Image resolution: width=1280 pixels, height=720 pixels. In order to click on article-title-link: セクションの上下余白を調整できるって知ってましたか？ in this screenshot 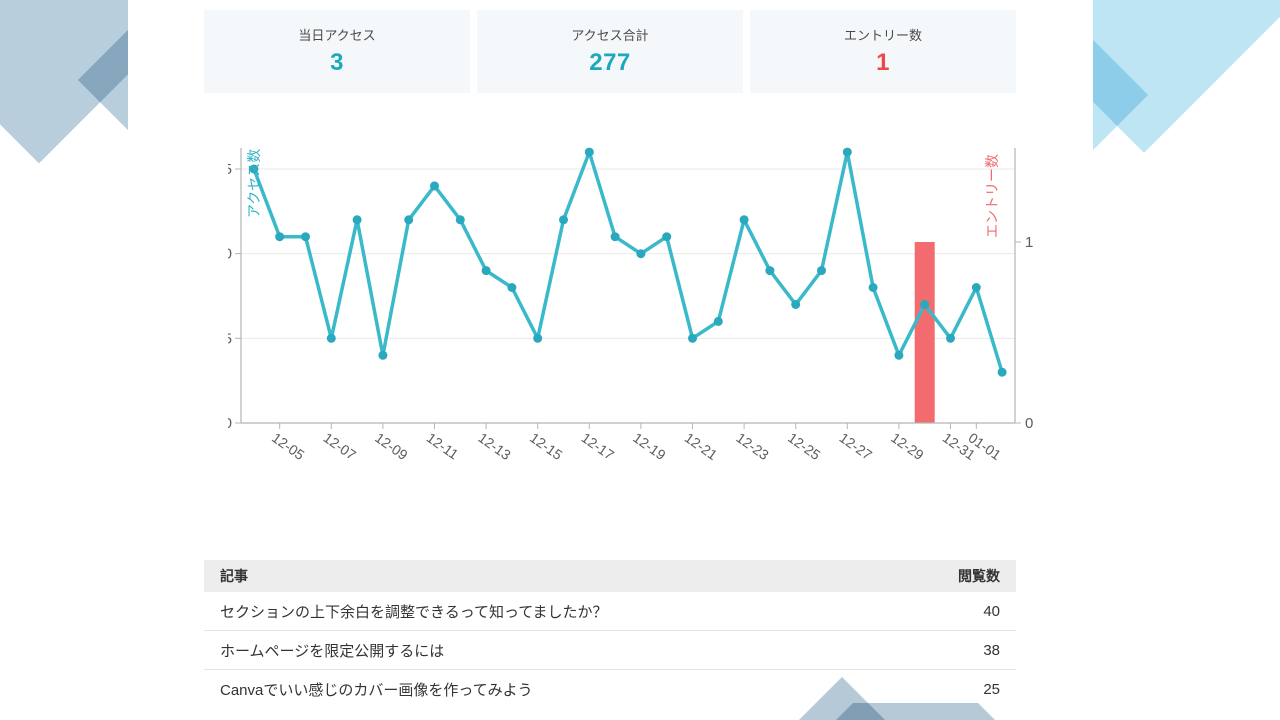, I will do `click(414, 612)`.